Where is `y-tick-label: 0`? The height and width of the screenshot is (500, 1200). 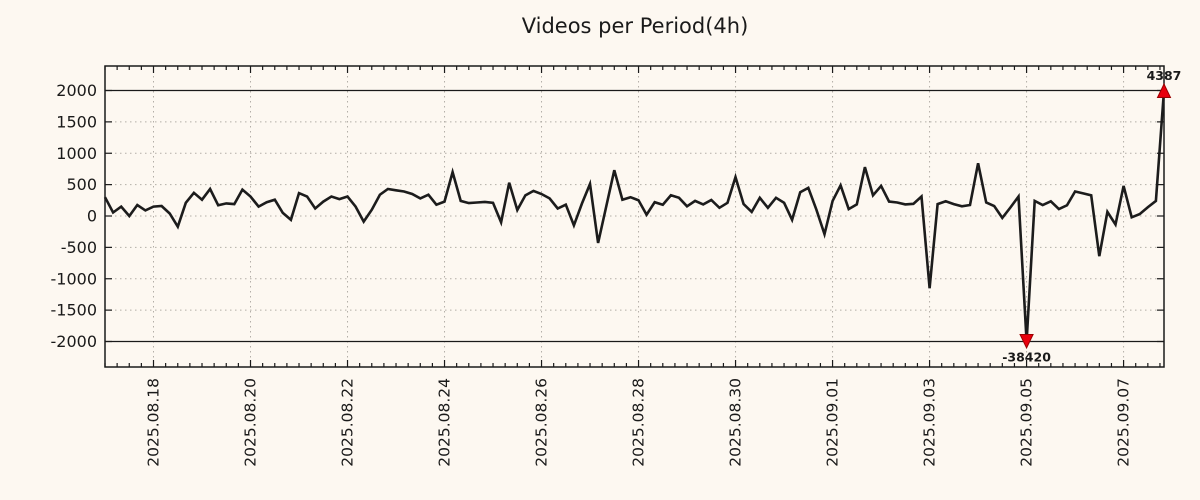
y-tick-label: 0 is located at coordinates (92, 216).